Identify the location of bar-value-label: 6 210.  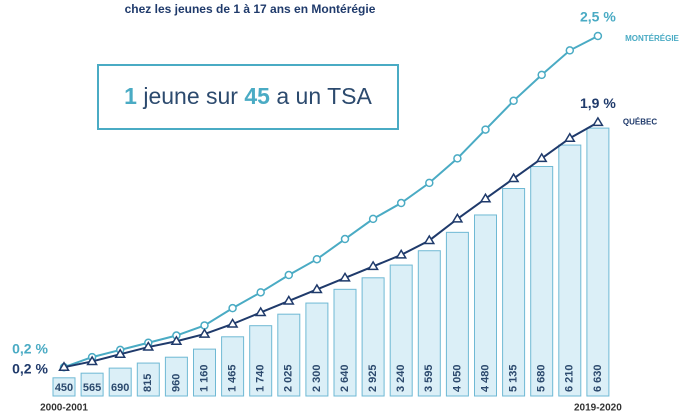
(570, 378).